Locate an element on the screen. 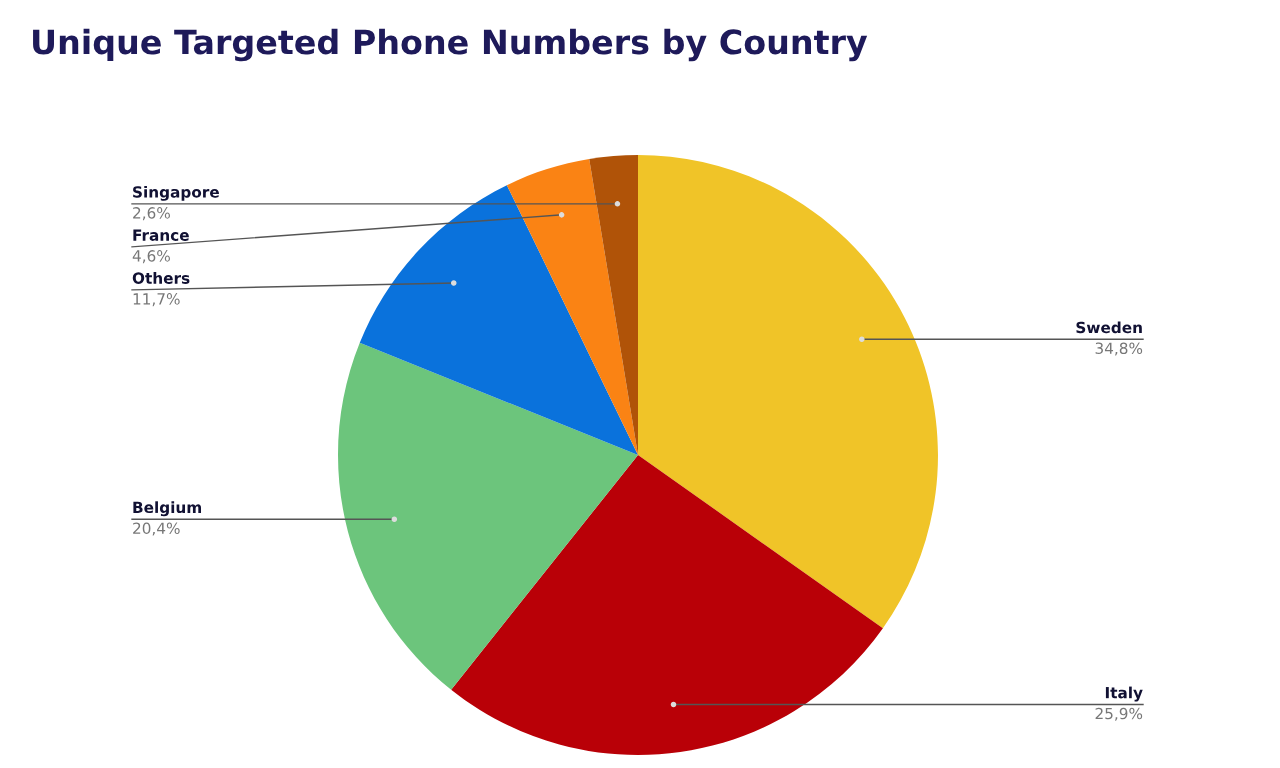 Image resolution: width=1280 pixels, height=768 pixels. slice-label: France is located at coordinates (161, 235).